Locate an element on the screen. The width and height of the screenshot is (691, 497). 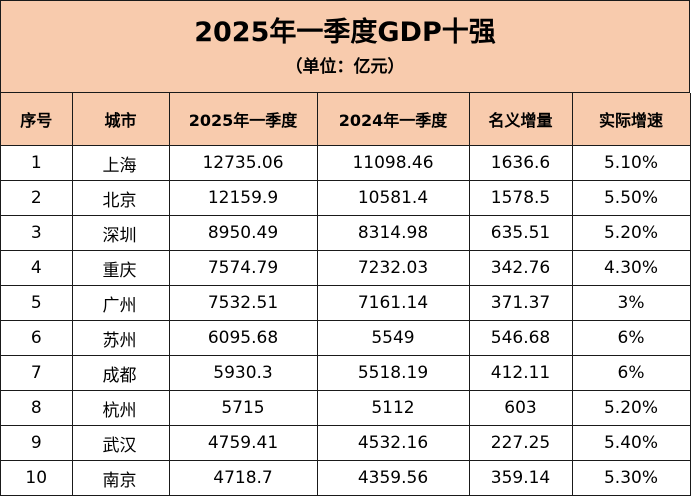
table-row: 7 成都 5930.3 5518.19 412.11 6% is located at coordinates (346, 373).